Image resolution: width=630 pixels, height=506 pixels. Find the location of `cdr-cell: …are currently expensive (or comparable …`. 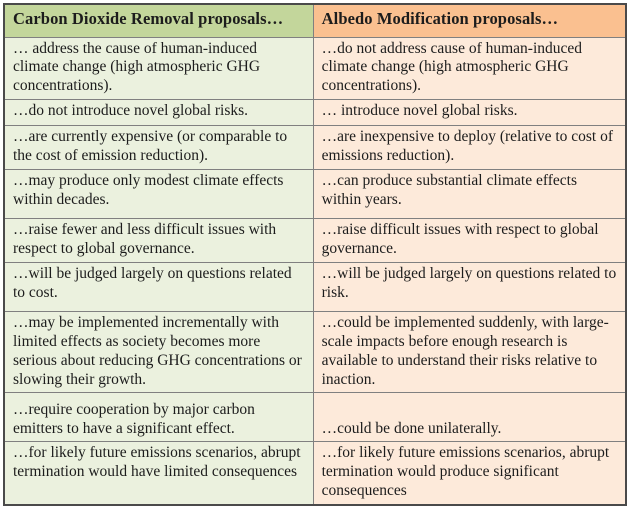

cdr-cell: …are currently expensive (or comparable … is located at coordinates (158, 148).